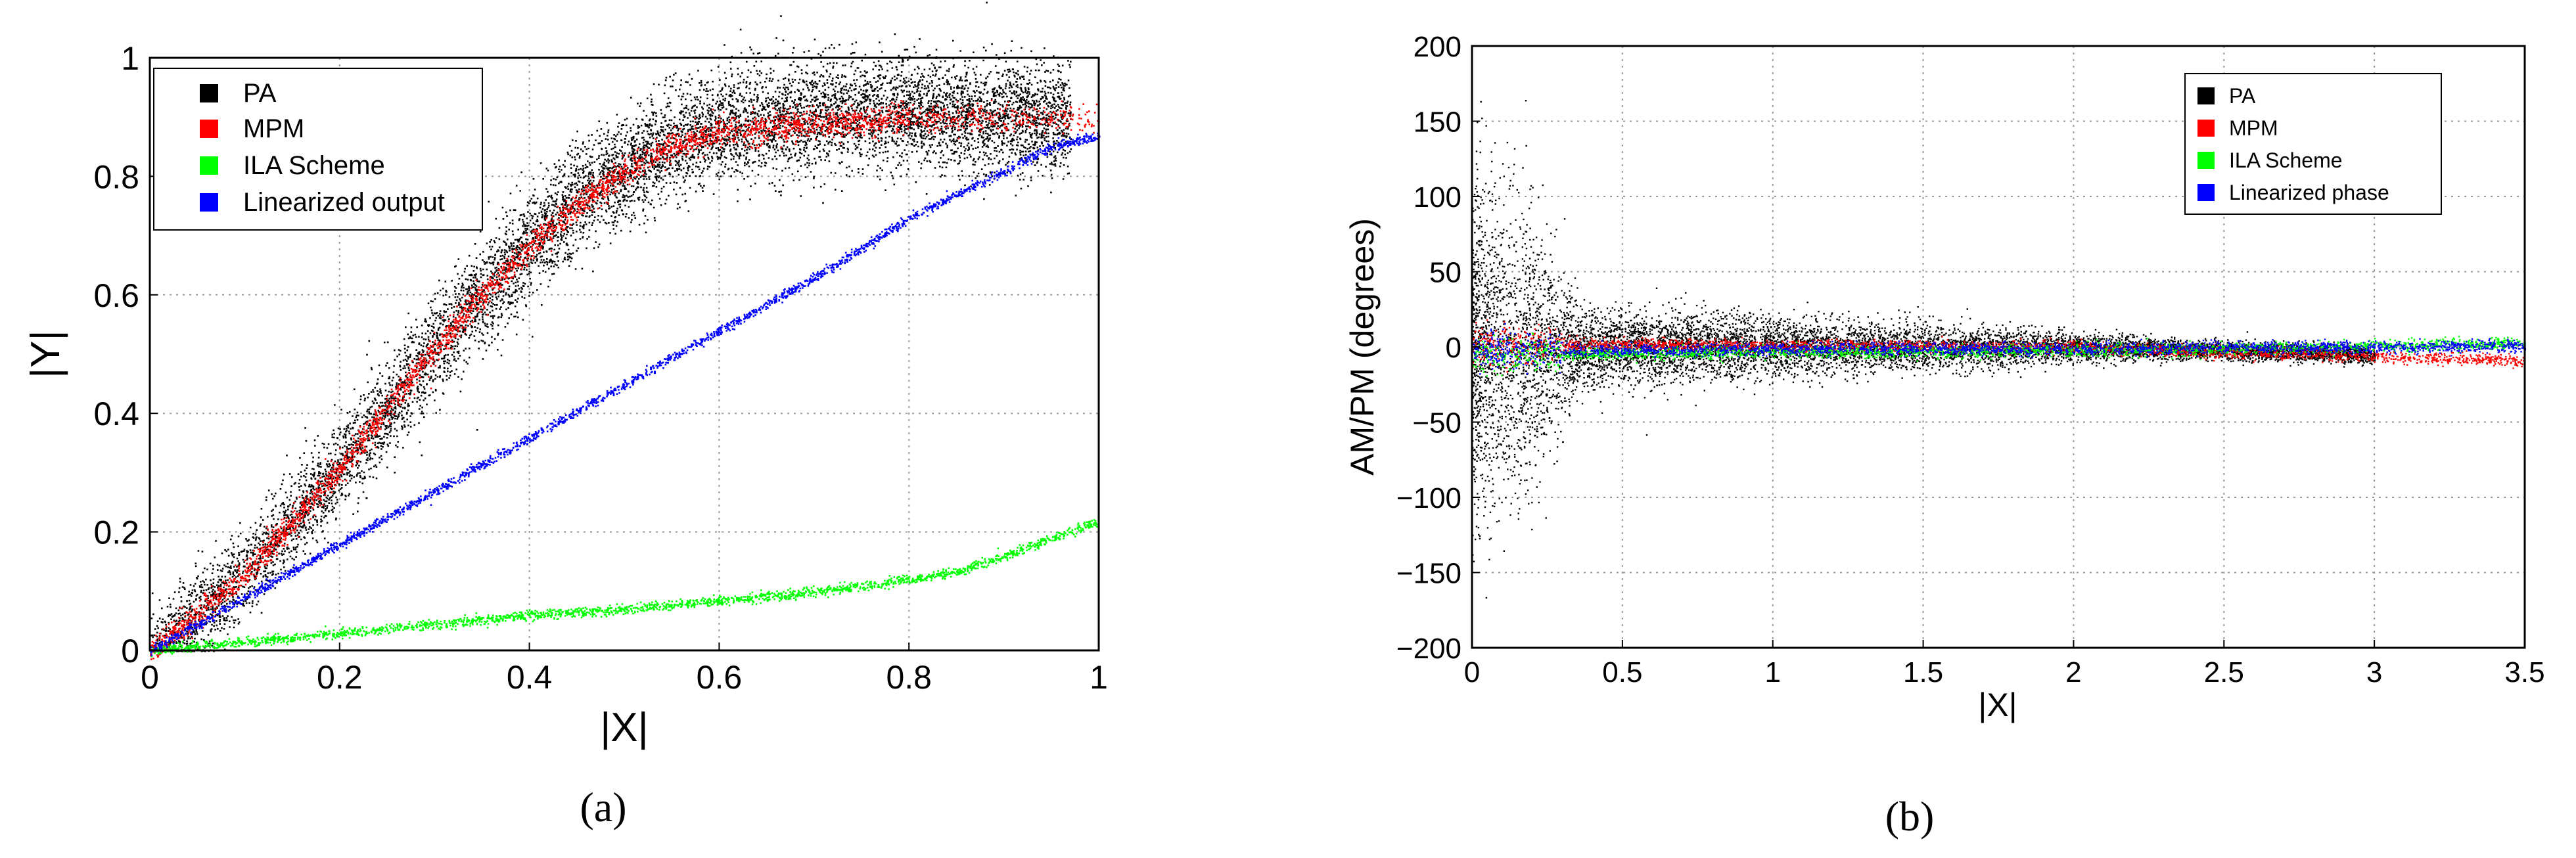 This screenshot has width=2576, height=858. I want to click on x-tick-label: 0.4, so click(530, 677).